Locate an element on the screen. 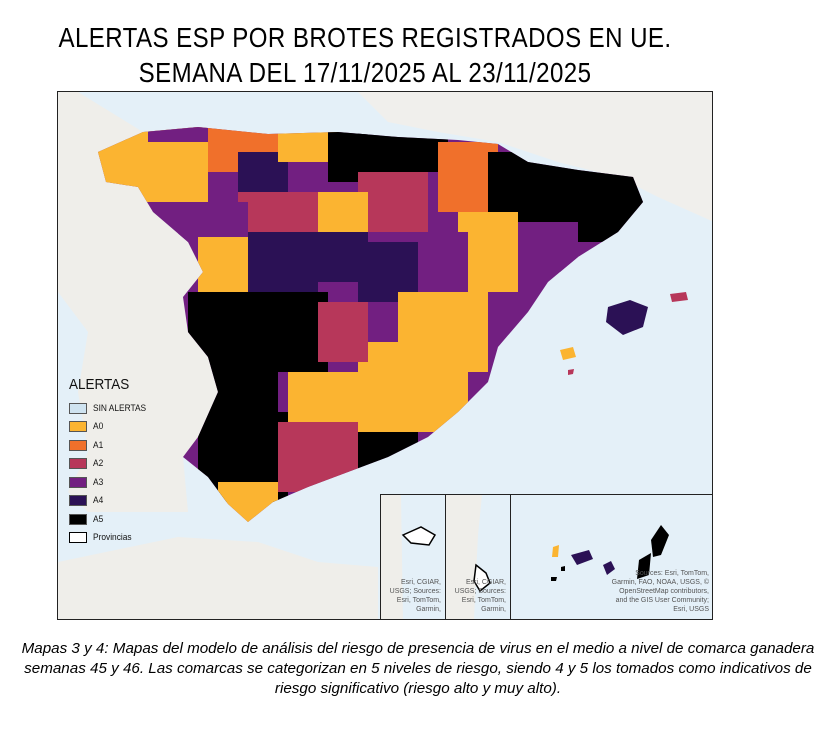  legend-title: ALERTAS is located at coordinates (99, 384).